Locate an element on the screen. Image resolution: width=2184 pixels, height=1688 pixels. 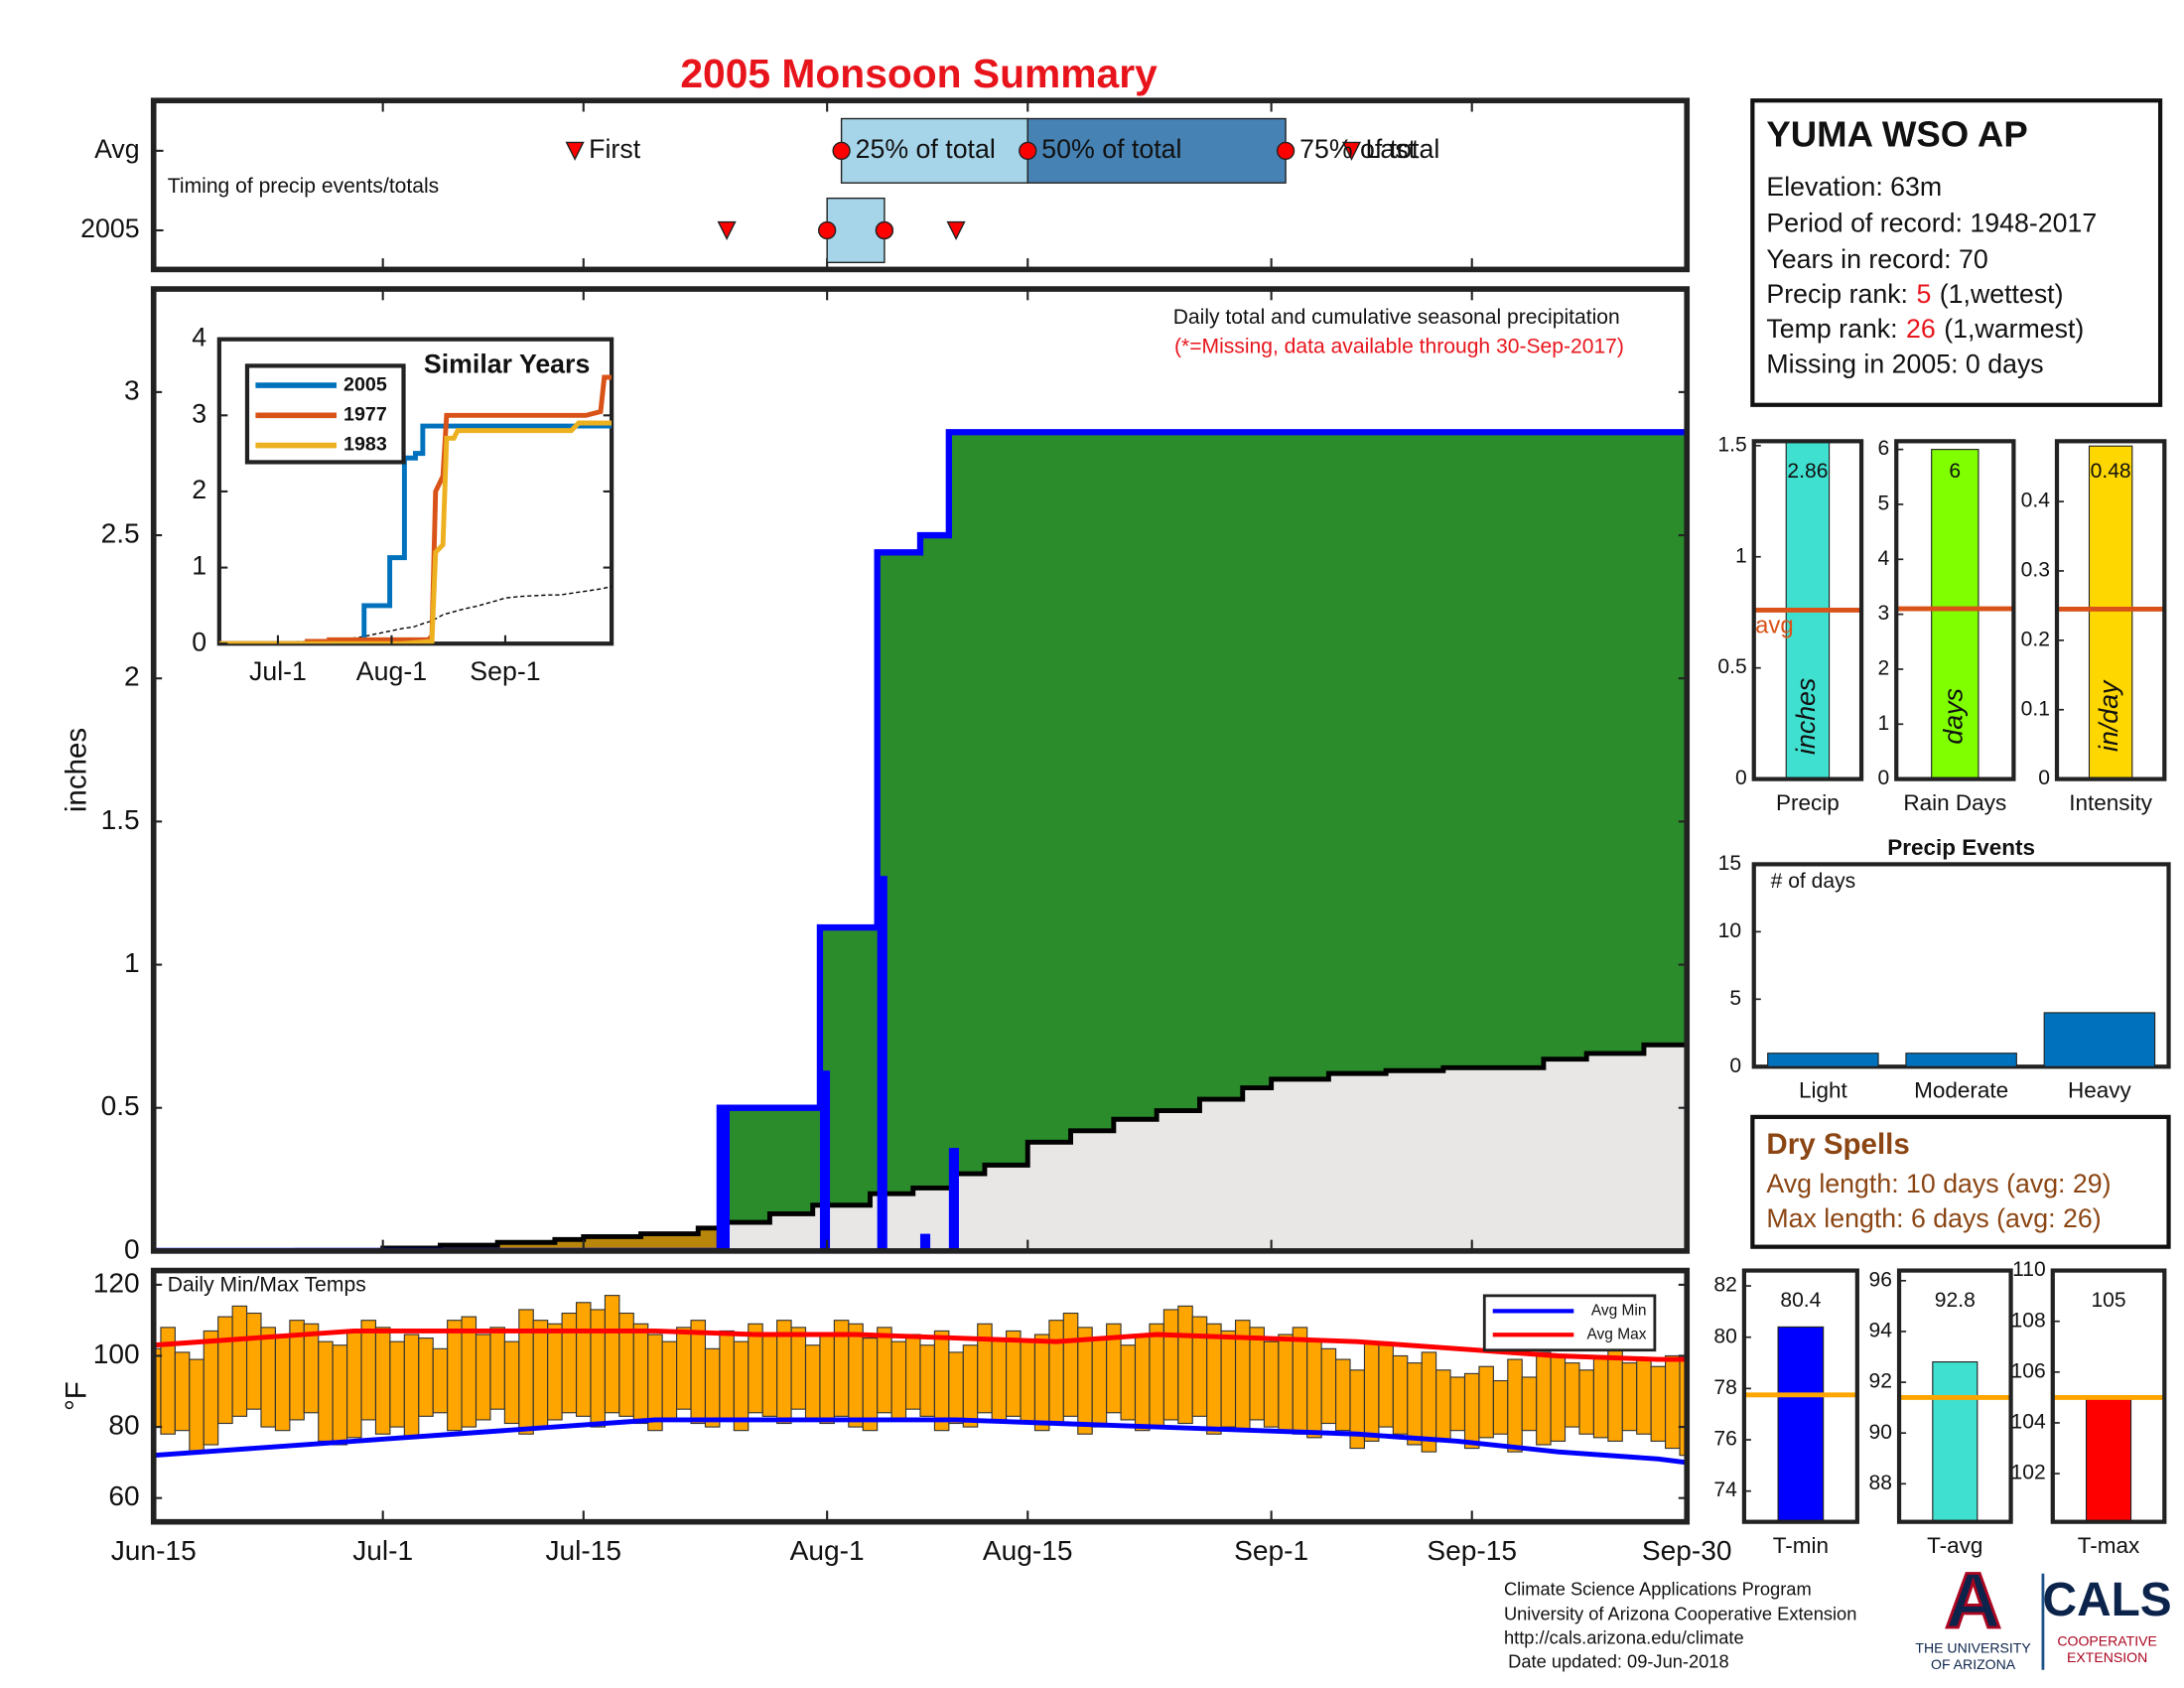
x-axis-label: T-avg is located at coordinates (1954, 1545).